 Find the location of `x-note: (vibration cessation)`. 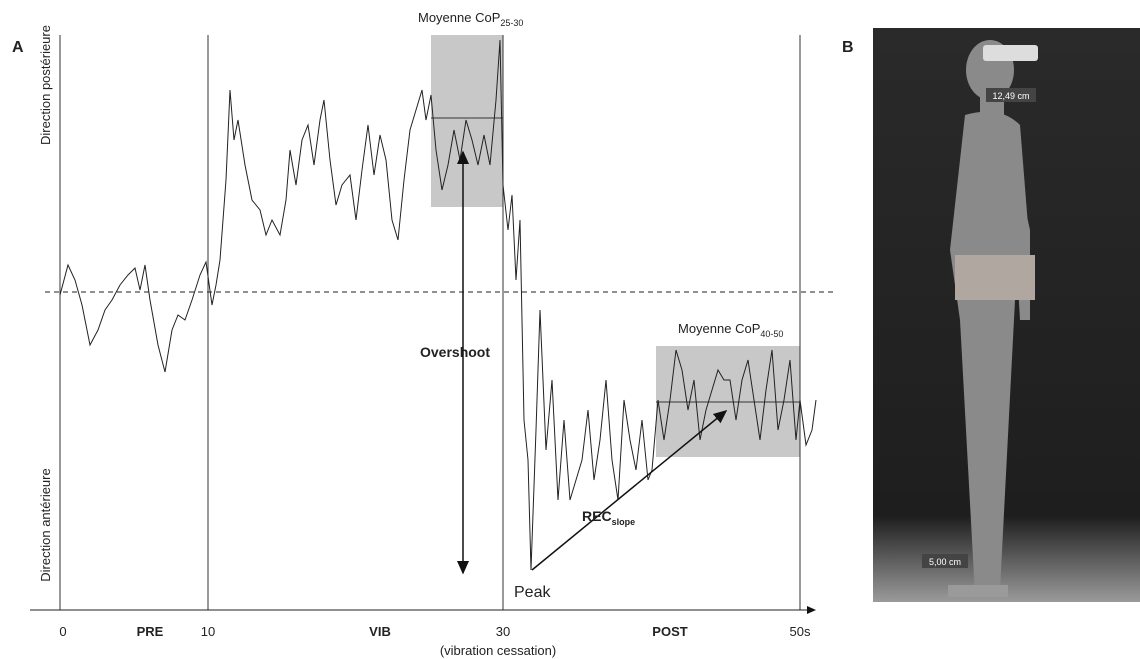

x-note: (vibration cessation) is located at coordinates (498, 650).